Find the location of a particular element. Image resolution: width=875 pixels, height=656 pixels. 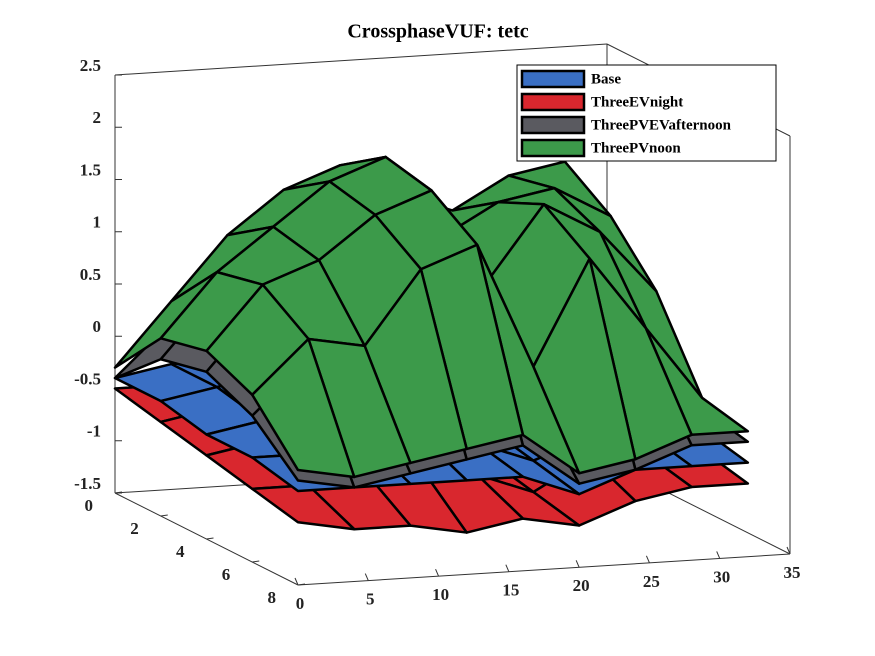

x-tick-label: 0 is located at coordinates (300, 603).